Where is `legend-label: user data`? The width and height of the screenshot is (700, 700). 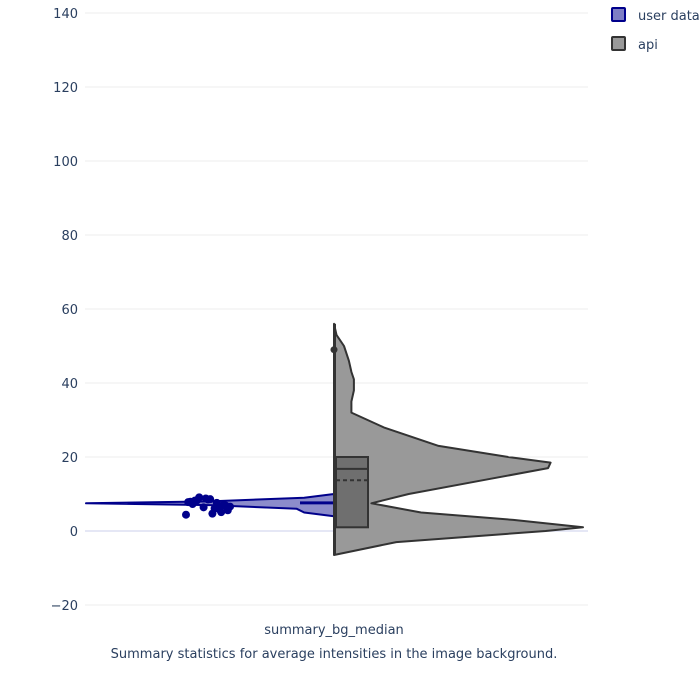
legend-label: user data is located at coordinates (669, 16).